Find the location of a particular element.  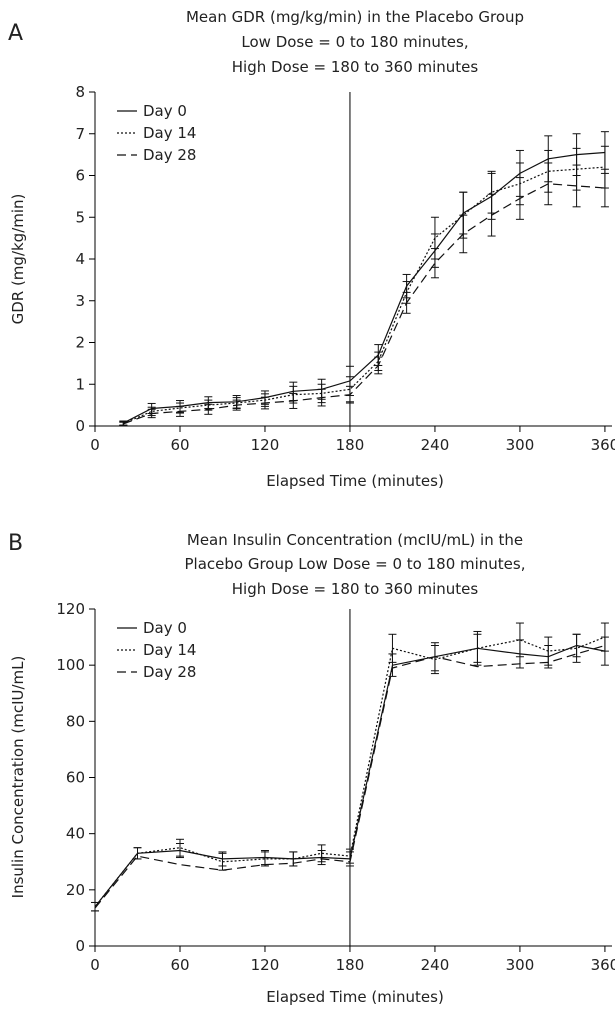

y-tick-label: 60 is located at coordinates (75, 778).